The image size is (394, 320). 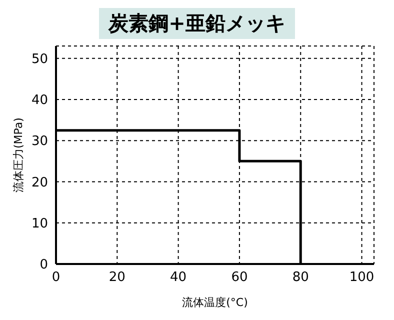 I want to click on y-tick-label: 40, so click(x=39, y=100).